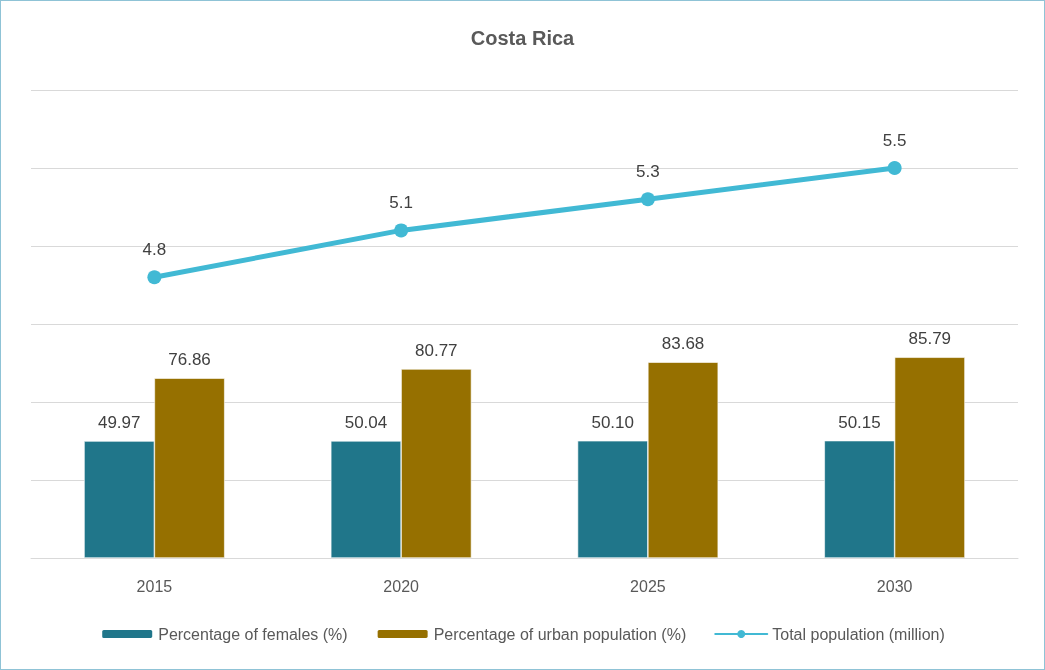 This screenshot has width=1045, height=670. Describe the element at coordinates (366, 422) in the screenshot. I see `data-label: 50.04` at that location.